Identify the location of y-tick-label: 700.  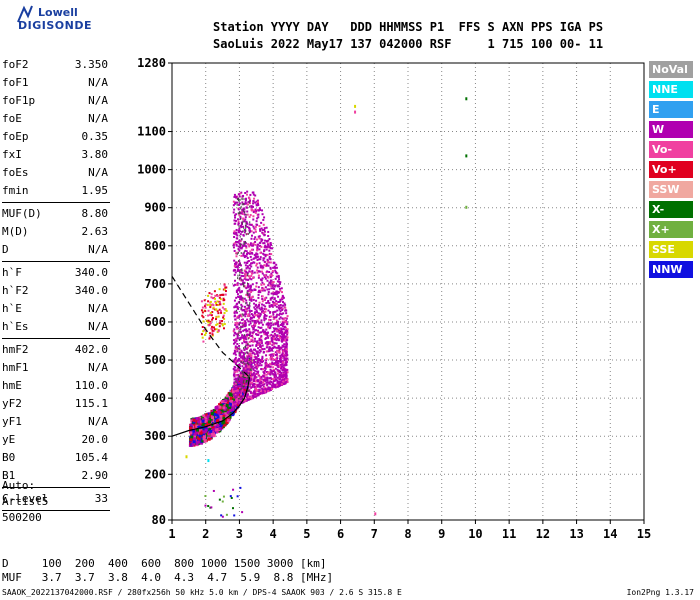
(155, 284).